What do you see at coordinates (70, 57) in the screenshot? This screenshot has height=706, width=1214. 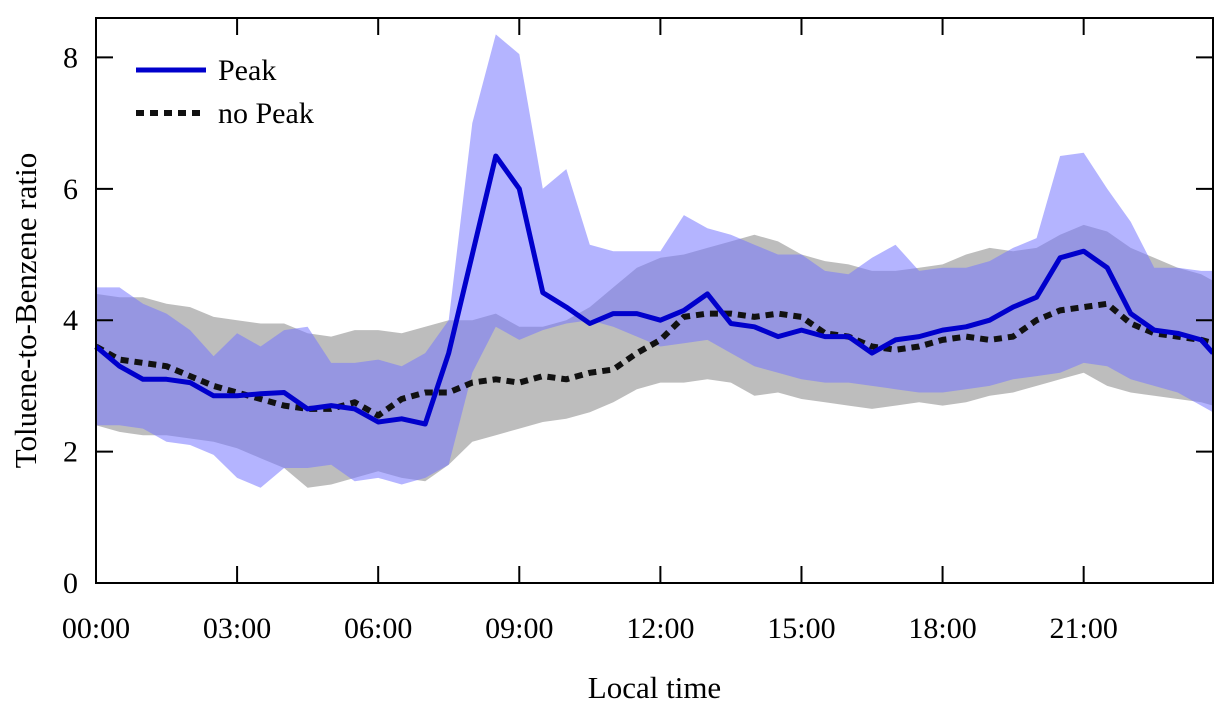 I see `y-tick-label: 8` at bounding box center [70, 57].